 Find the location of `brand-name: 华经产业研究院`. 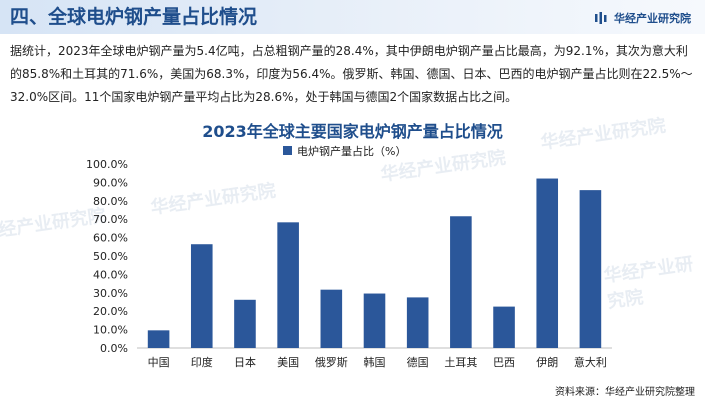

brand-name: 华经产业研究院 is located at coordinates (652, 18).